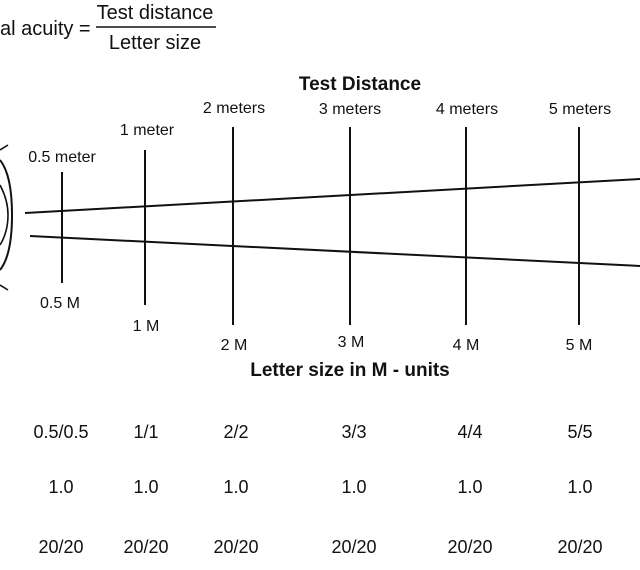 The height and width of the screenshot is (570, 640). What do you see at coordinates (579, 345) in the screenshot?
I see `letter-size-label: 5 M` at bounding box center [579, 345].